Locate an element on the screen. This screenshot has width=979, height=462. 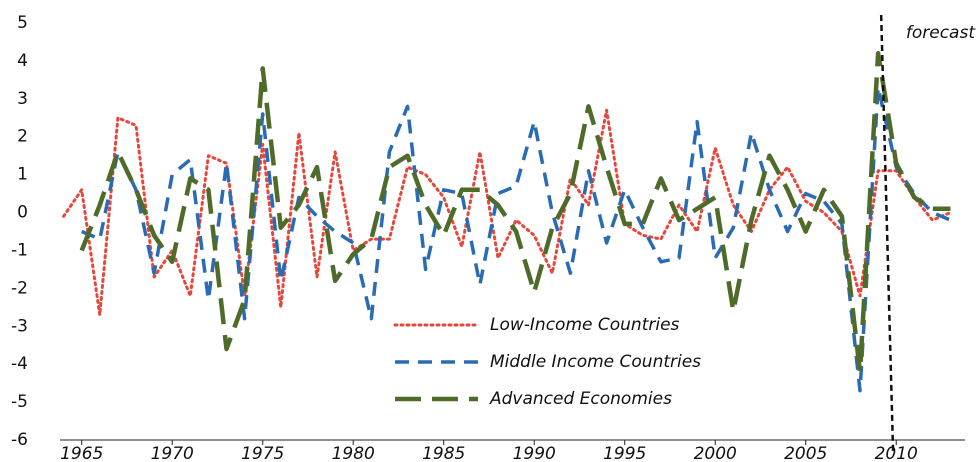
y-tick-label: -6 is located at coordinates (19, 440).